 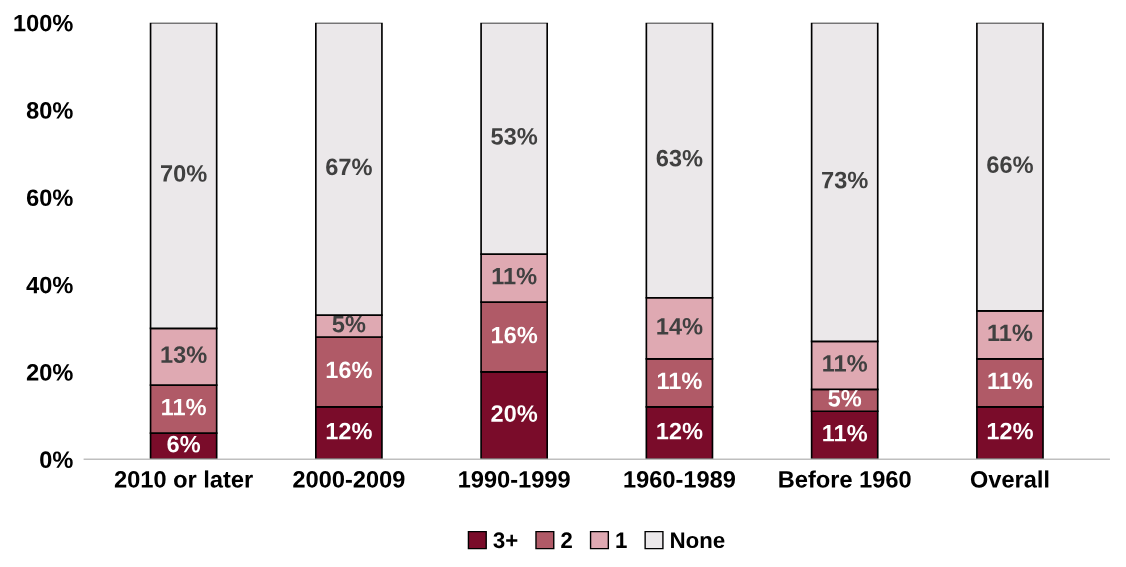 I want to click on data-label: 70%, so click(x=184, y=173).